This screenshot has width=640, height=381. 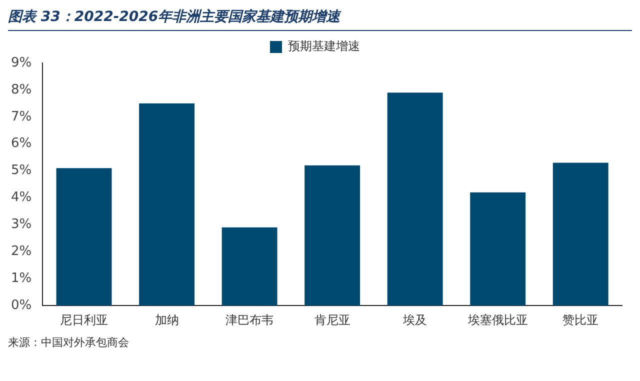 I want to click on y-tick-label: 0%, so click(x=21, y=305).